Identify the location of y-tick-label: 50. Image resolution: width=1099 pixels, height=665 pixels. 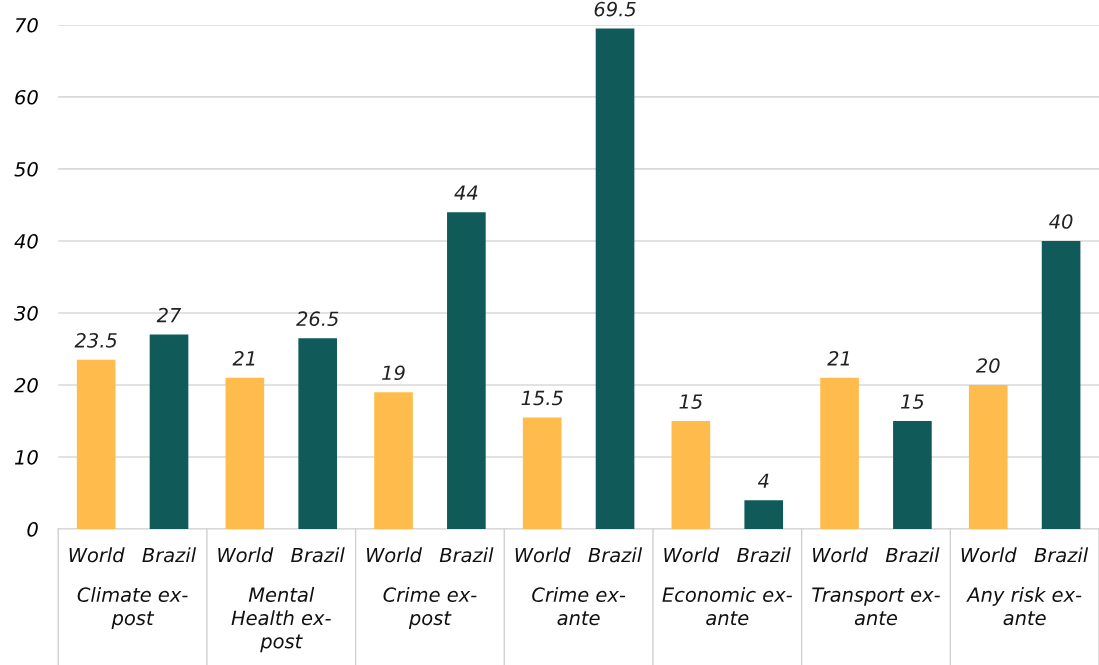
(26, 169).